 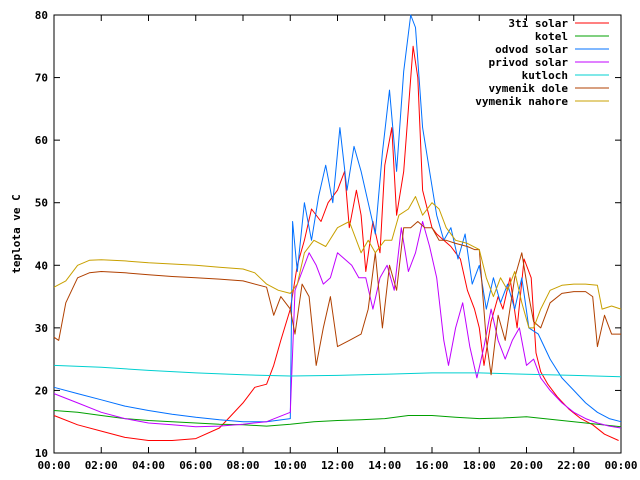 What do you see at coordinates (431, 465) in the screenshot?
I see `x-tick-label: 16:00` at bounding box center [431, 465].